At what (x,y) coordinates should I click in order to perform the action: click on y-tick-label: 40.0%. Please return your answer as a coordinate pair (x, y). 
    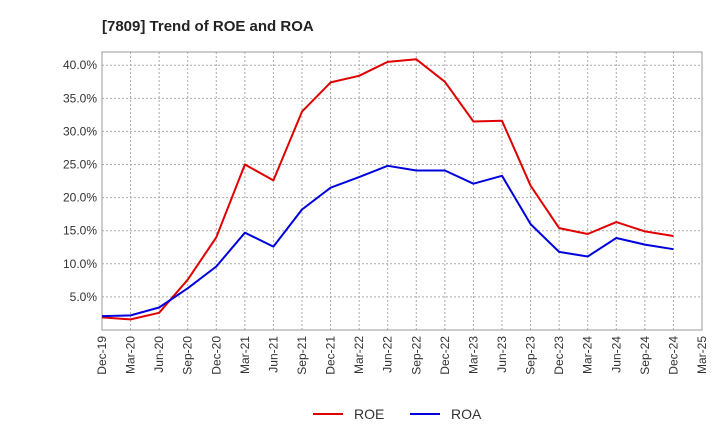
    Looking at the image, I should click on (80, 65).